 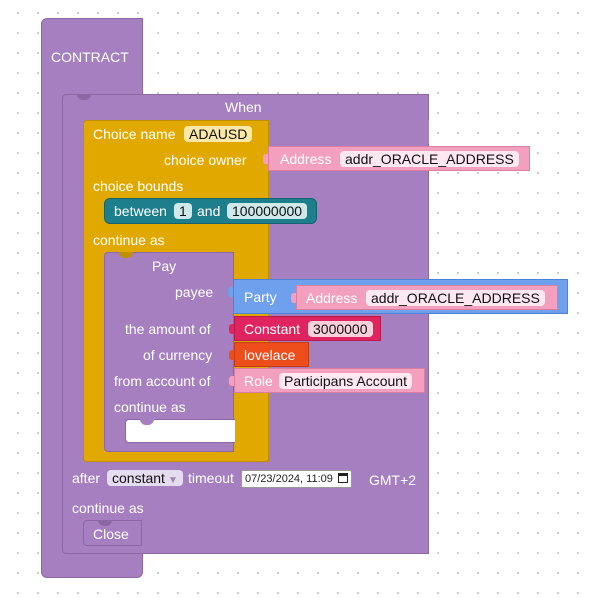 I want to click on payee-label: payee, so click(x=194, y=292).